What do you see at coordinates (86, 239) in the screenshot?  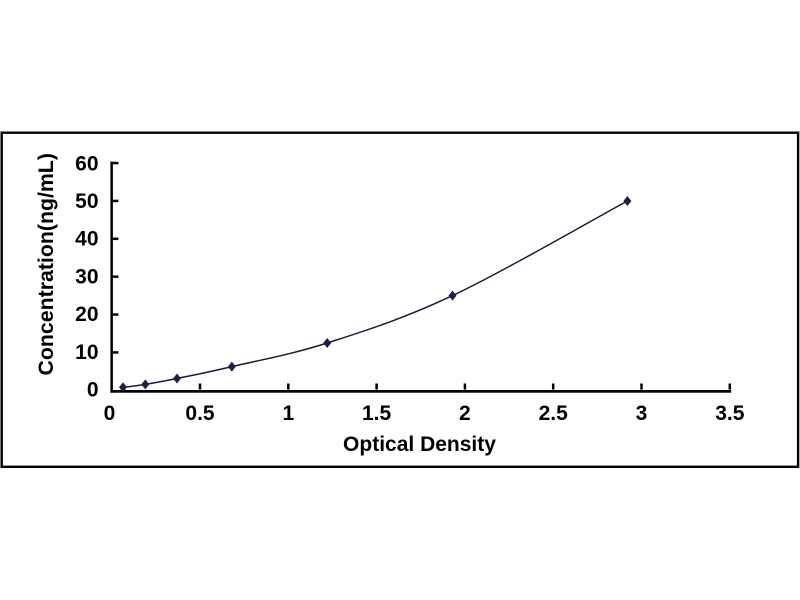 I see `svg-text: 40` at bounding box center [86, 239].